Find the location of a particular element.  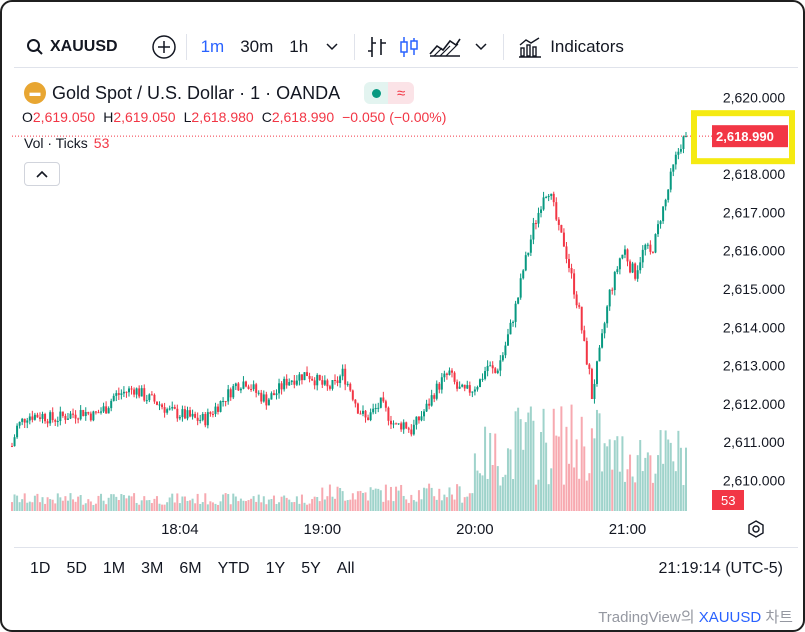

attribution: TradingView의 XAUUSD 차트 is located at coordinates (695, 616).